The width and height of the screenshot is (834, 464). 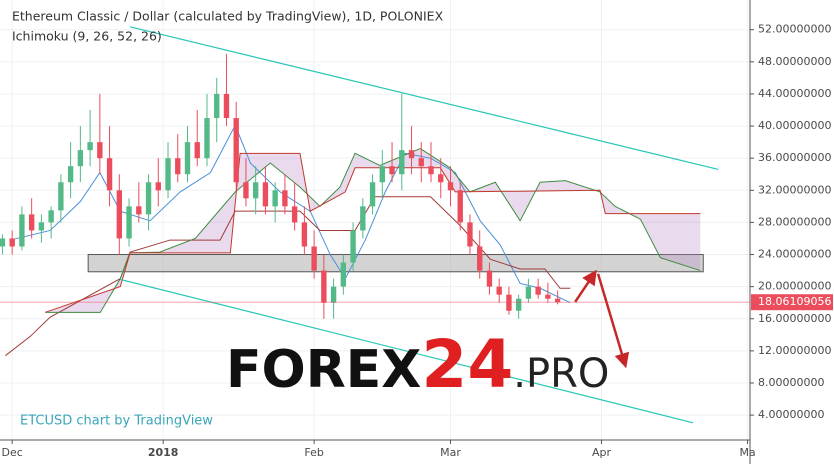 What do you see at coordinates (450, 452) in the screenshot?
I see `x-tick-label: Mar` at bounding box center [450, 452].